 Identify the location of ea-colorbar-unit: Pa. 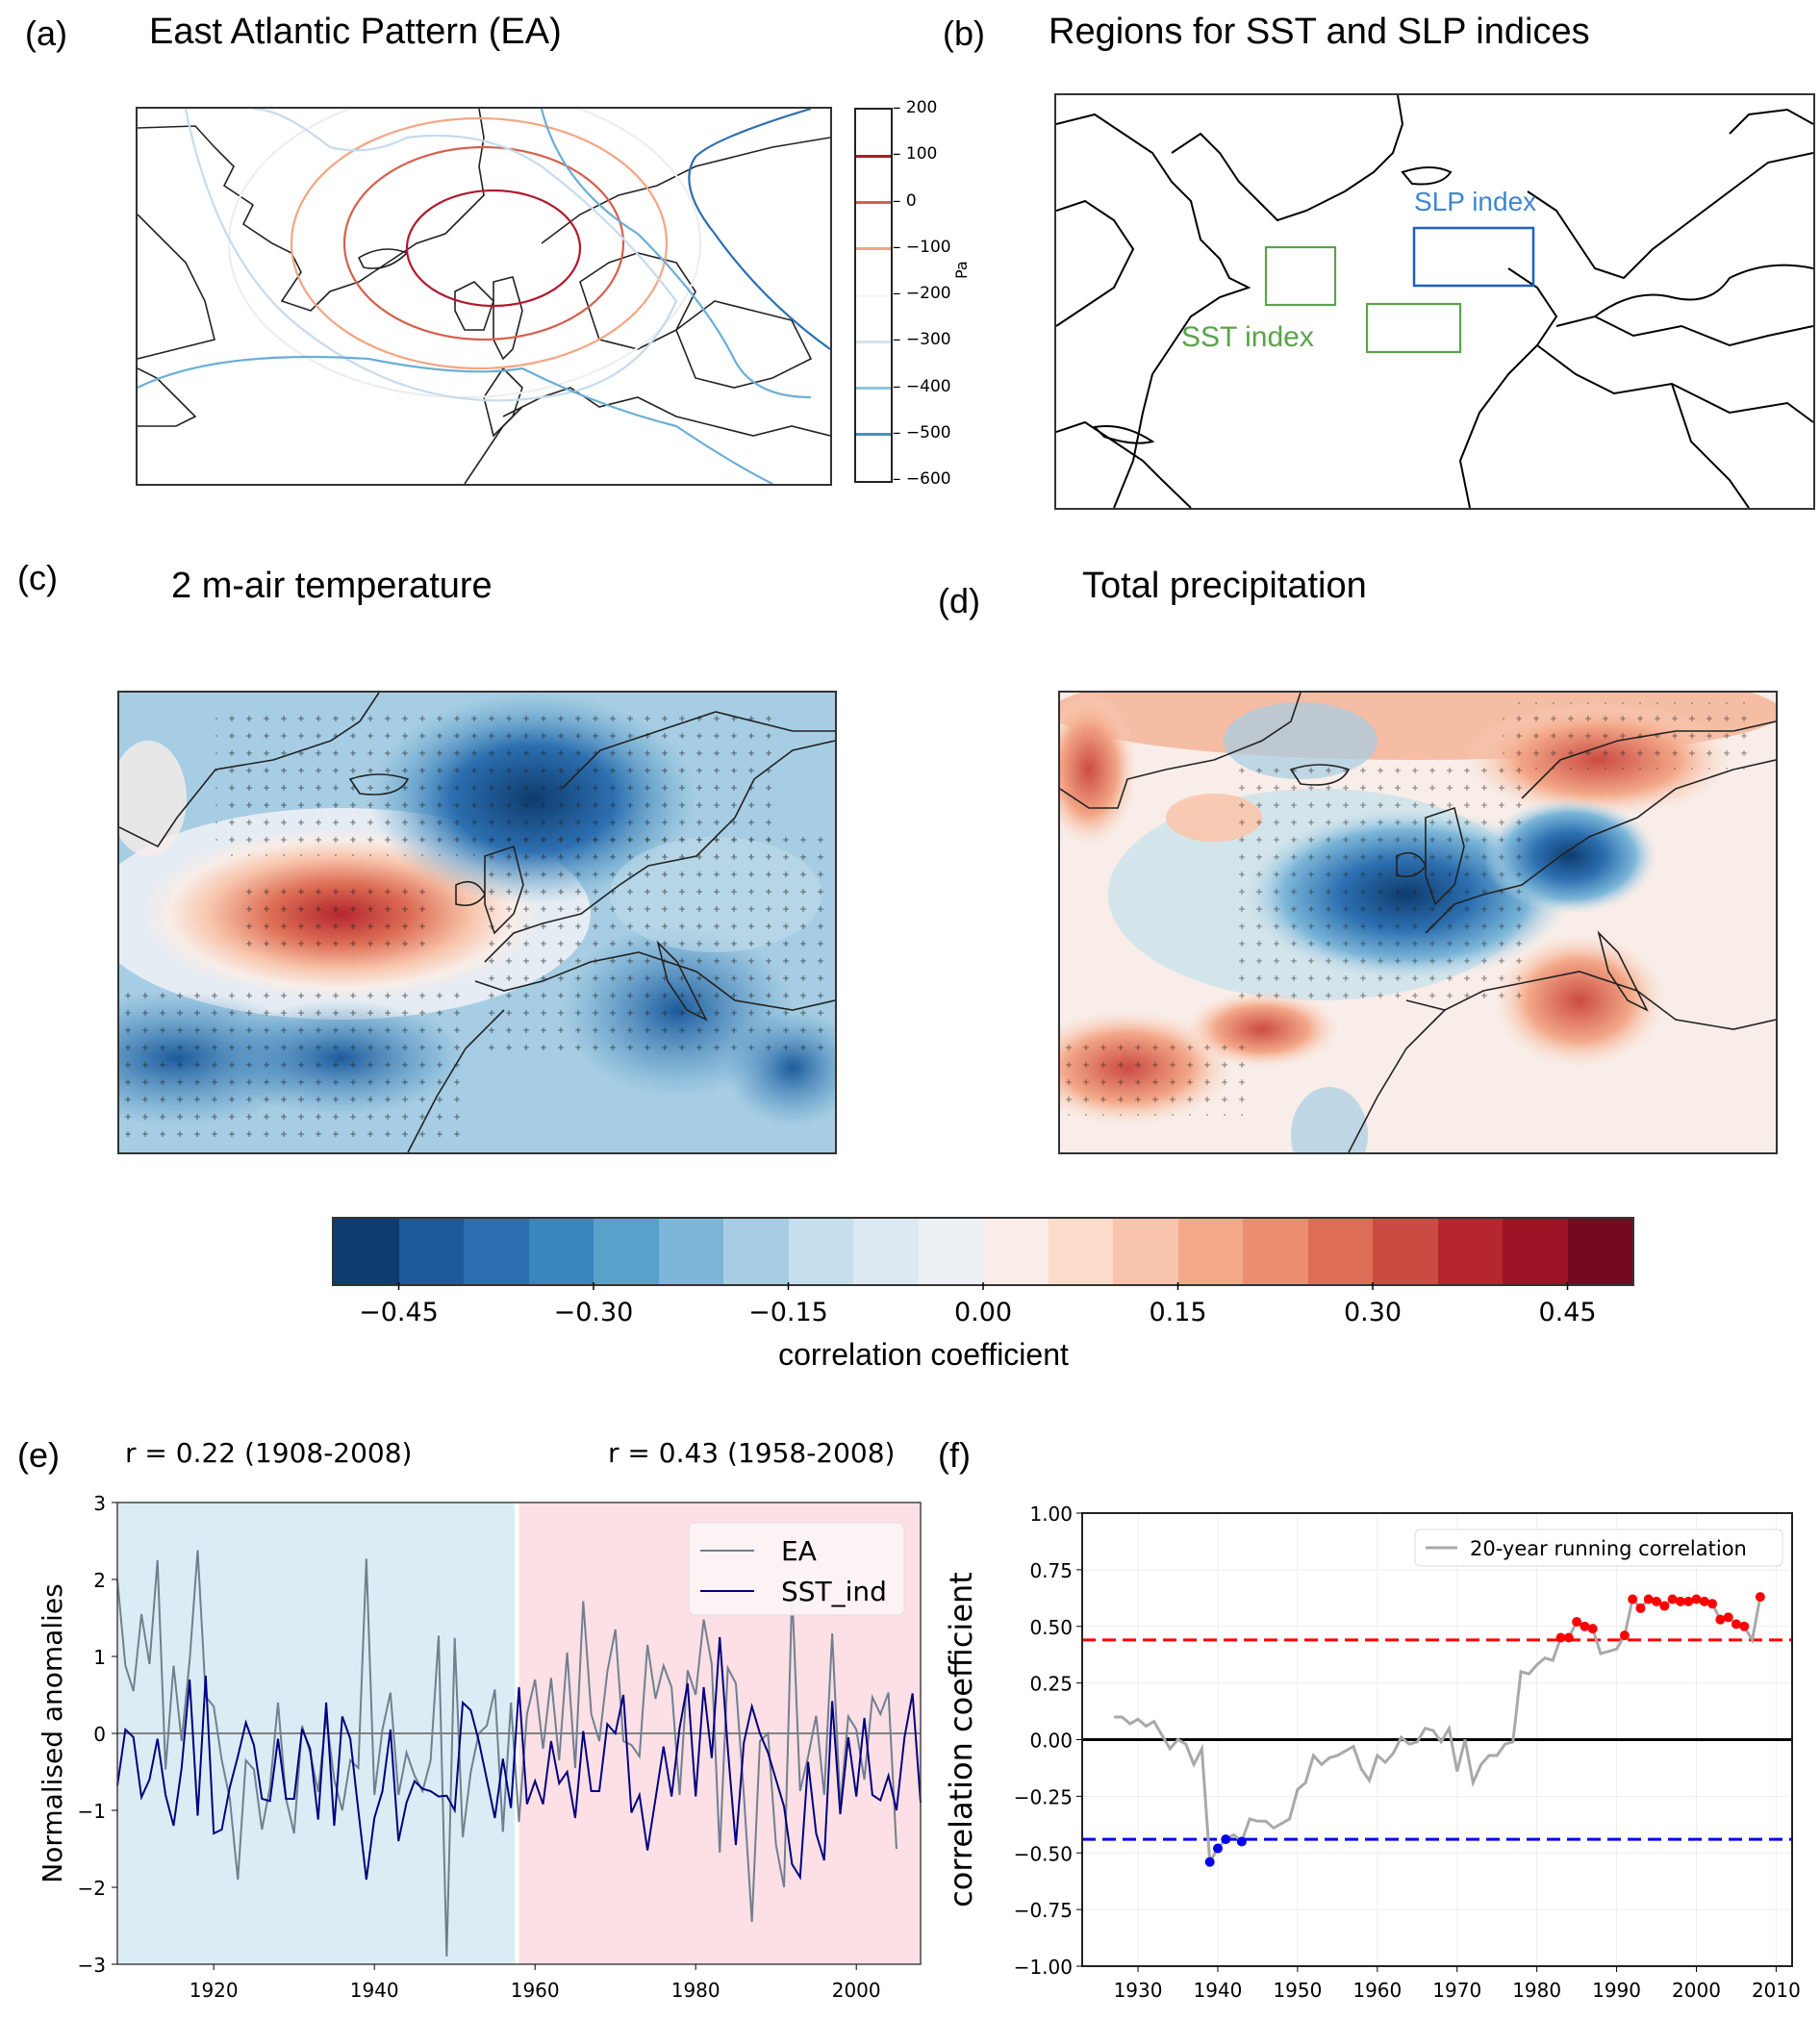
(961, 270).